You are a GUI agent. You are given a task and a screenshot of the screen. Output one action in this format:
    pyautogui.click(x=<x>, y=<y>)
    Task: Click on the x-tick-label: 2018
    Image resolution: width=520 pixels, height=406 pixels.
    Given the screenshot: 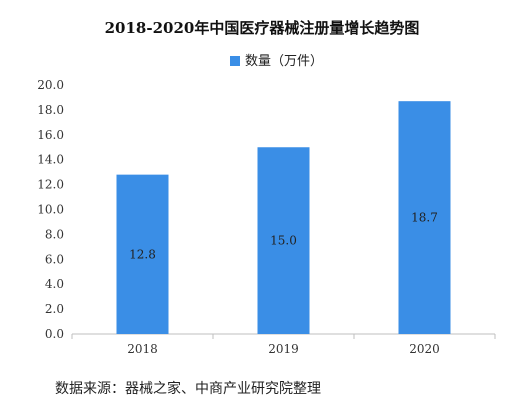 What is the action you would take?
    pyautogui.click(x=142, y=349)
    